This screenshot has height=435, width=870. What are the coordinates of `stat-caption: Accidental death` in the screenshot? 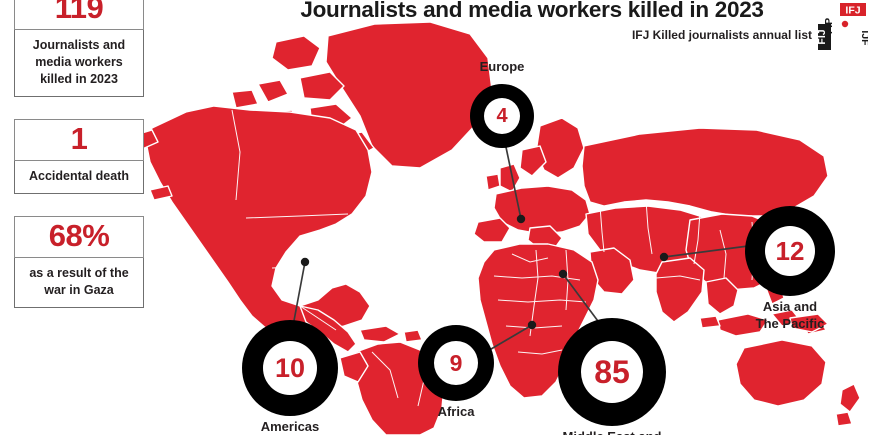 It's located at (79, 176).